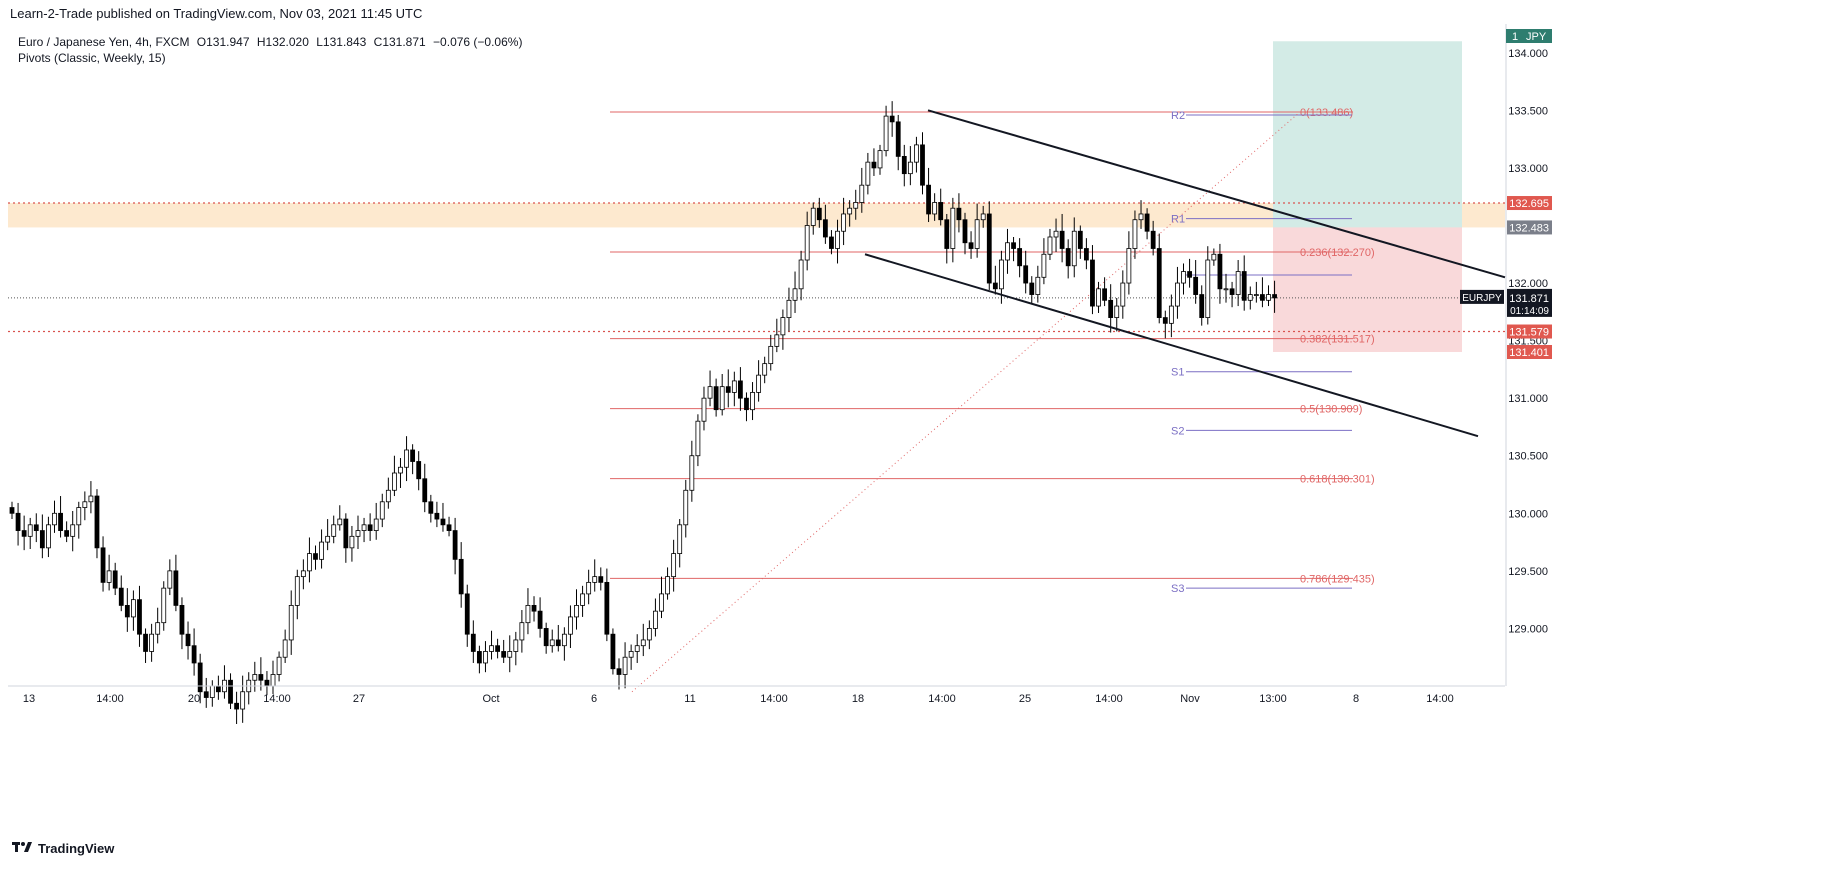 The height and width of the screenshot is (871, 1834). Describe the element at coordinates (1177, 431) in the screenshot. I see `pivot-label: S2` at that location.